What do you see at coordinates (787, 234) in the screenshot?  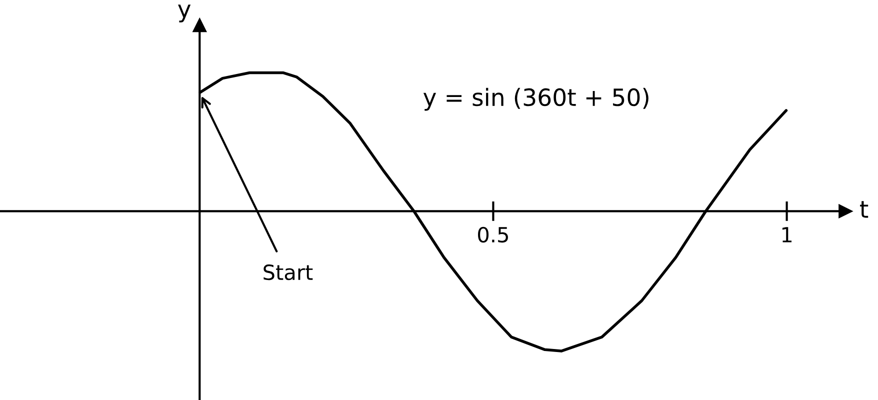 I see `x-tick-label: 1` at bounding box center [787, 234].